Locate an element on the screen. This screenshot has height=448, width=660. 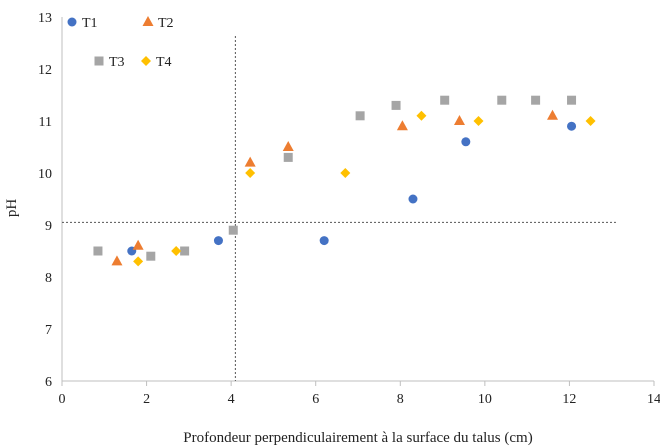
y-axis-label: pH is located at coordinates (12, 208).